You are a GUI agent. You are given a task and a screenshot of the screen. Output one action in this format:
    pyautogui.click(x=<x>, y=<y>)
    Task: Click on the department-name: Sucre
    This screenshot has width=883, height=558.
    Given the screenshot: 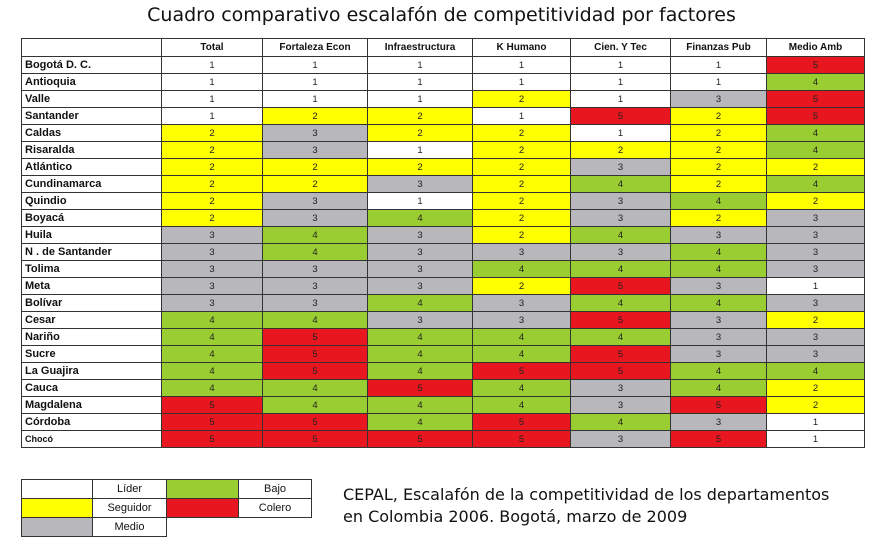 What is the action you would take?
    pyautogui.click(x=91, y=354)
    